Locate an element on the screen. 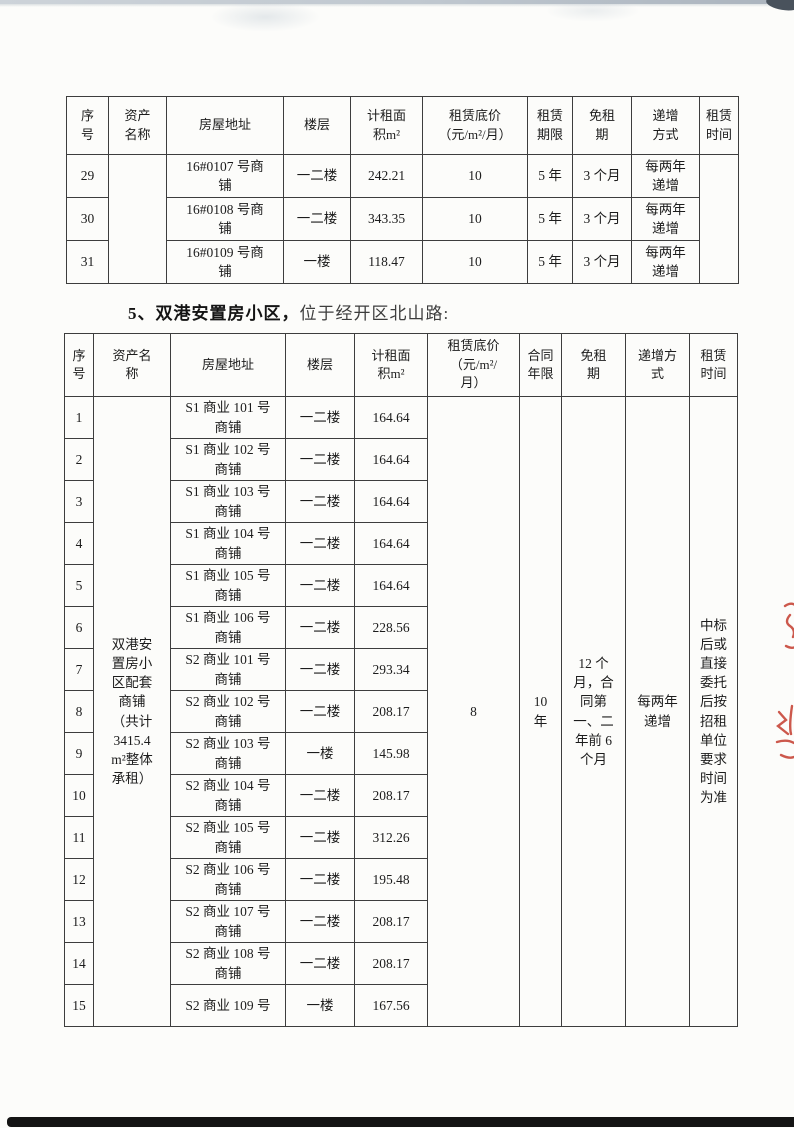  header-floor: 楼层 is located at coordinates (317, 125).